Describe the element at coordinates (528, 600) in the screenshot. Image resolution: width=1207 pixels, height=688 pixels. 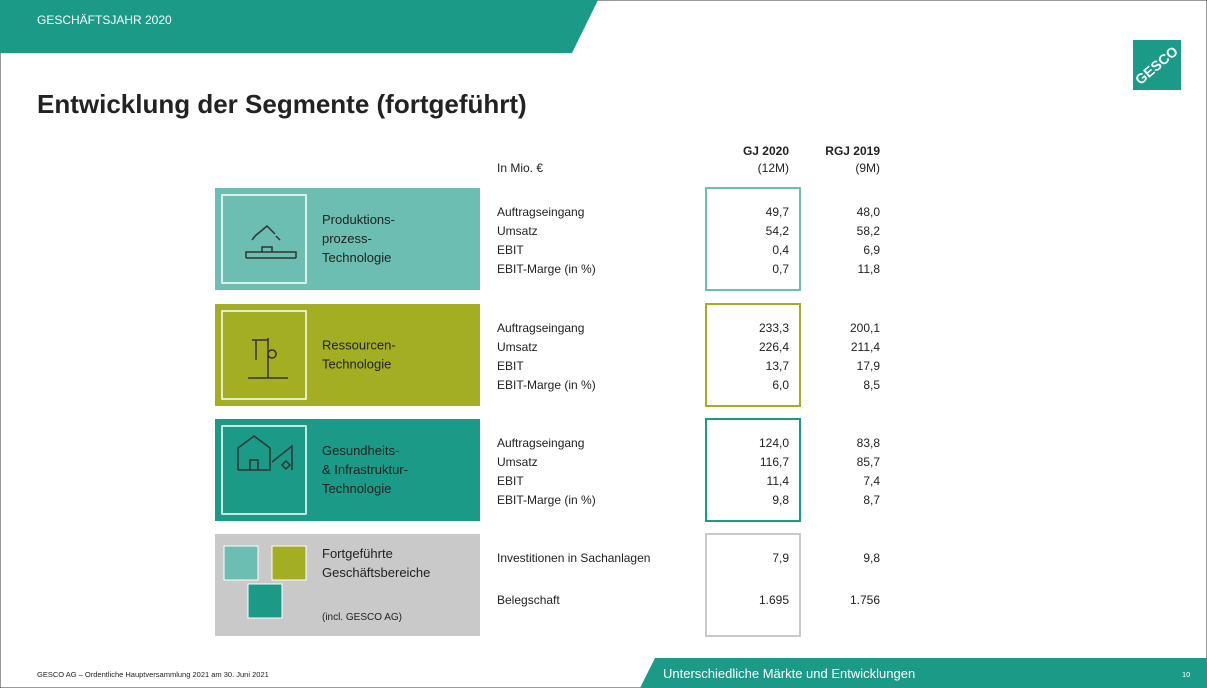
I see `metric-label: Belegschaft` at that location.